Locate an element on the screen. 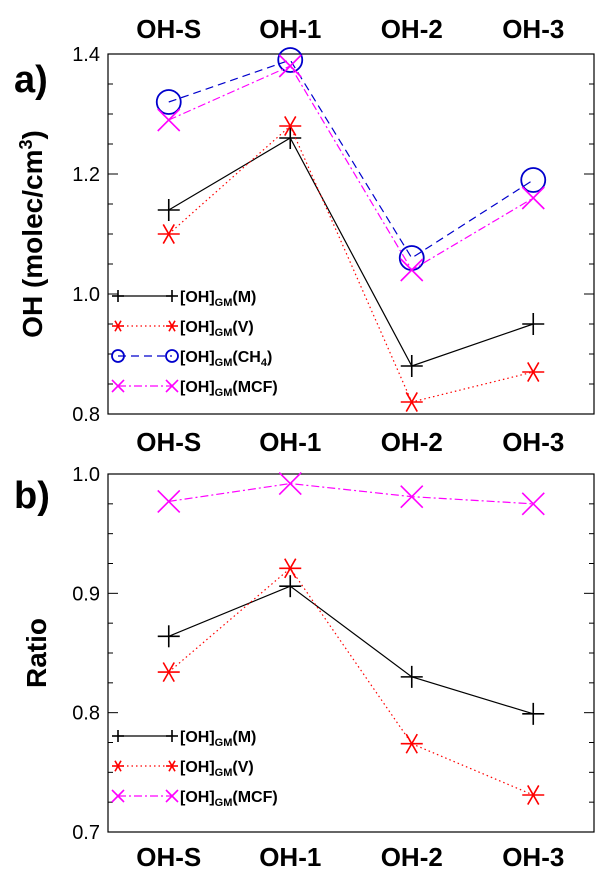 Image resolution: width=608 pixels, height=872 pixels. legend-label-m: [OH]GM(M) is located at coordinates (218, 739).